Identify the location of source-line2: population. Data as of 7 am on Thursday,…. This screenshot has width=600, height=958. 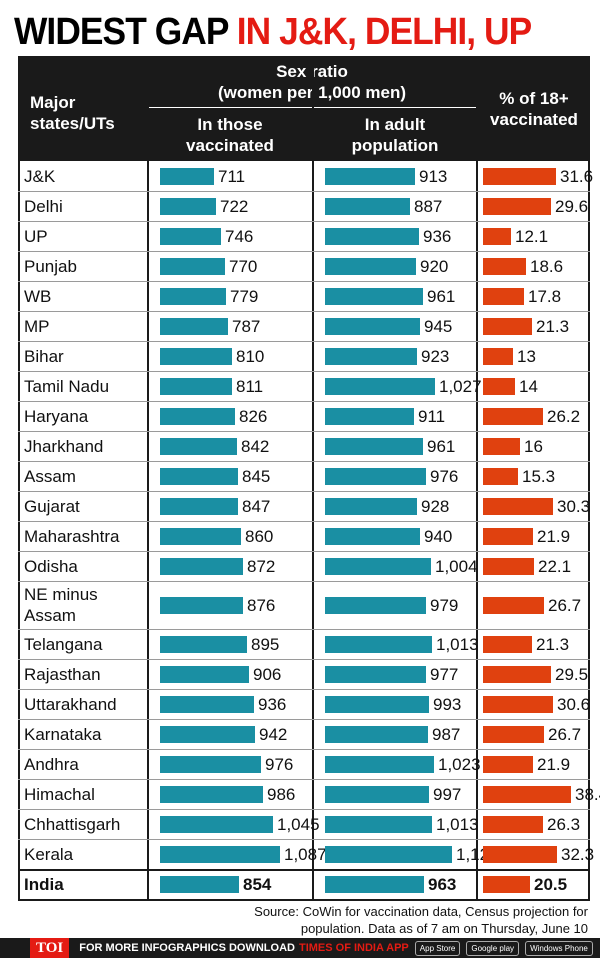
(444, 928).